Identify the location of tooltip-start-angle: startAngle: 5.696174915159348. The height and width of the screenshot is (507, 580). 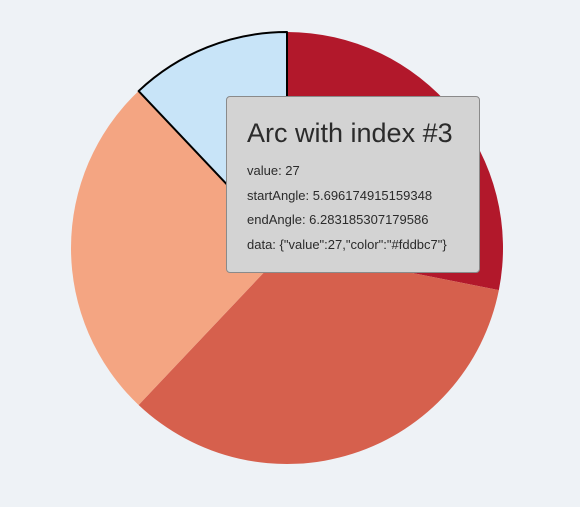
(340, 195).